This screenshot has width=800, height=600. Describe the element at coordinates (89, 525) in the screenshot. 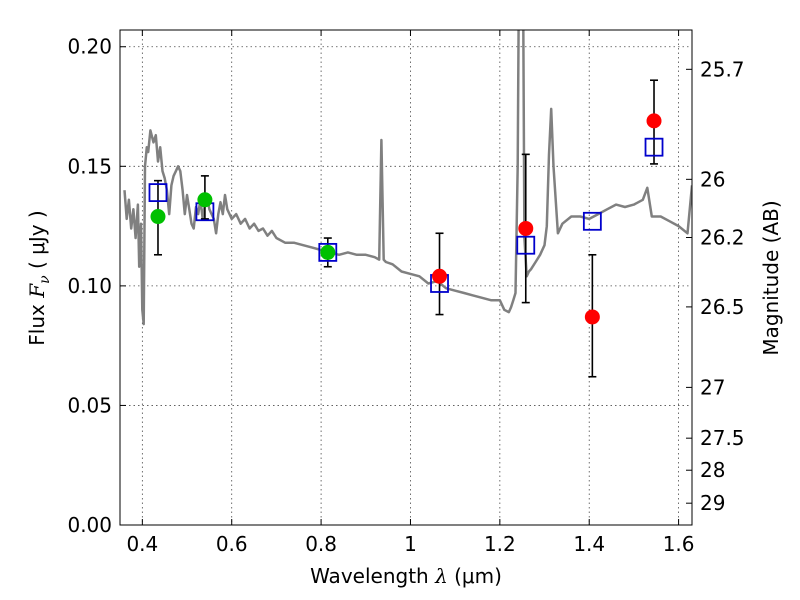

I see `y-tick-label: 0.00` at that location.